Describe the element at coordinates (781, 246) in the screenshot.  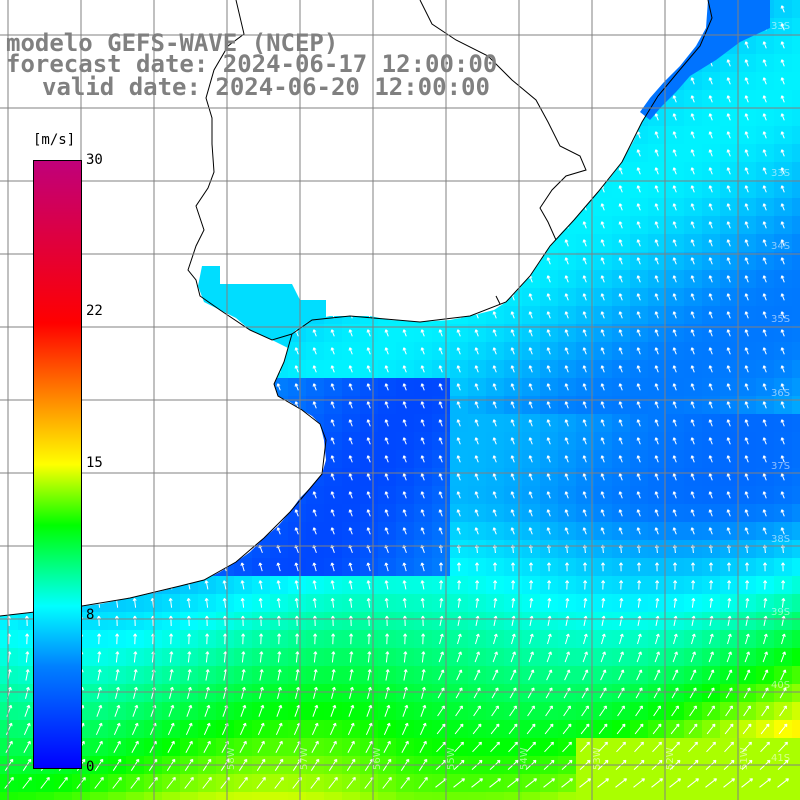
I see `lat-label: 34S` at that location.